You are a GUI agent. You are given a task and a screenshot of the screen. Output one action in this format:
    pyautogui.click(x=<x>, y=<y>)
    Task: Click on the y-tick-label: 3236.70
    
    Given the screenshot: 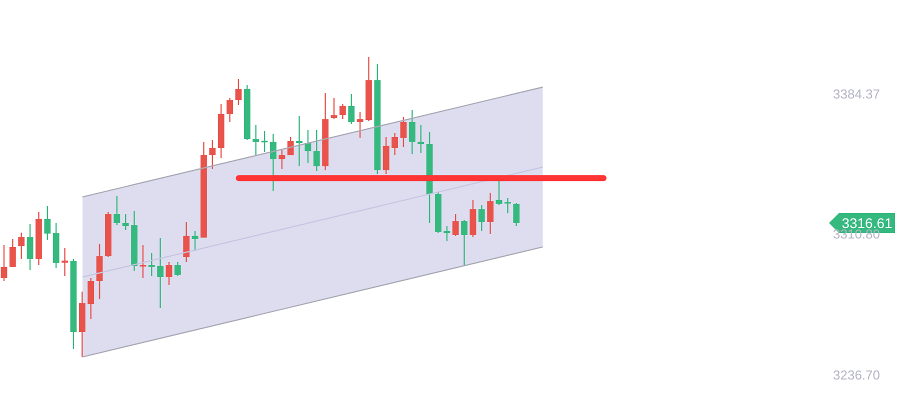 What is the action you would take?
    pyautogui.click(x=856, y=375)
    